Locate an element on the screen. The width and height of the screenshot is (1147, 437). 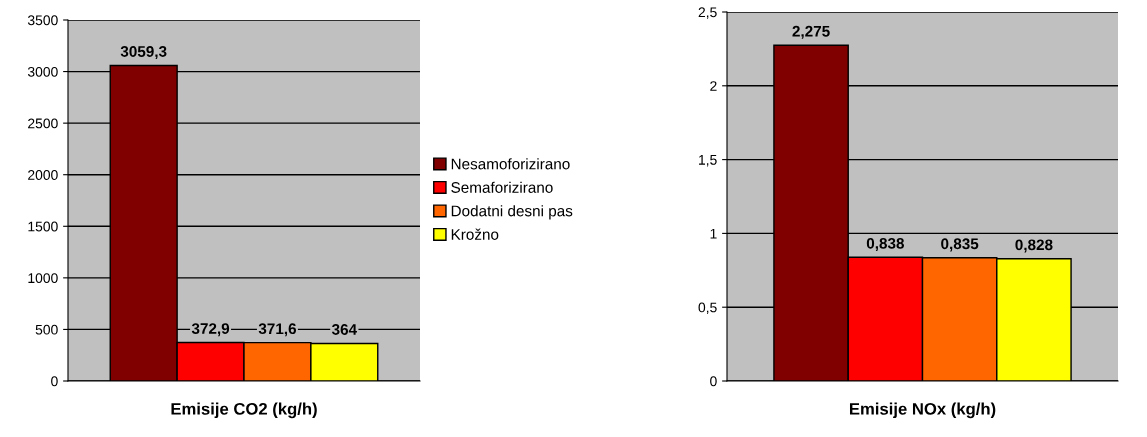
data-label: 364 is located at coordinates (344, 329).